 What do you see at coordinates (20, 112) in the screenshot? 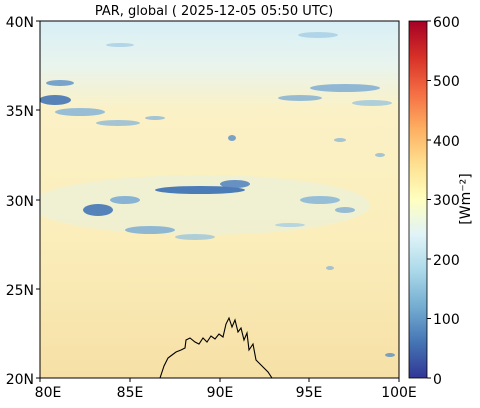
I see `y-tick-label: 35N` at bounding box center [20, 112].